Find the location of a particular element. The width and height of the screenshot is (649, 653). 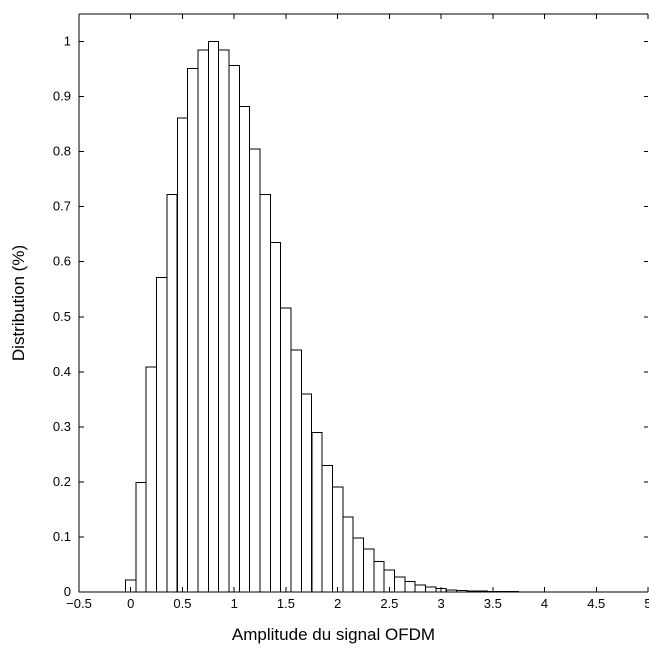

x-tick-label: 1 is located at coordinates (234, 603).